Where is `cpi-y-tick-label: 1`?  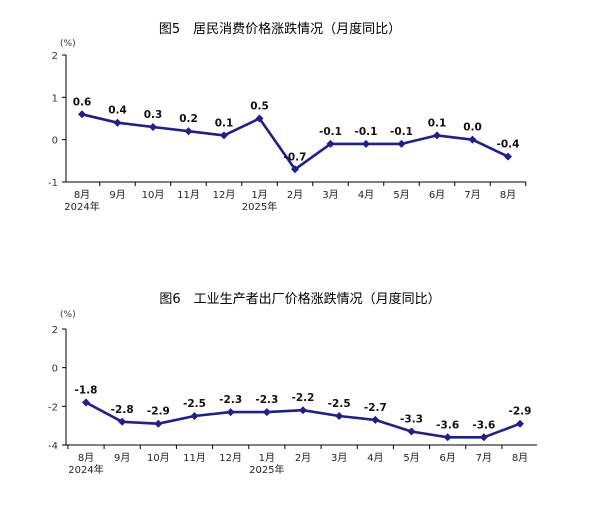
cpi-y-tick-label: 1 is located at coordinates (55, 98).